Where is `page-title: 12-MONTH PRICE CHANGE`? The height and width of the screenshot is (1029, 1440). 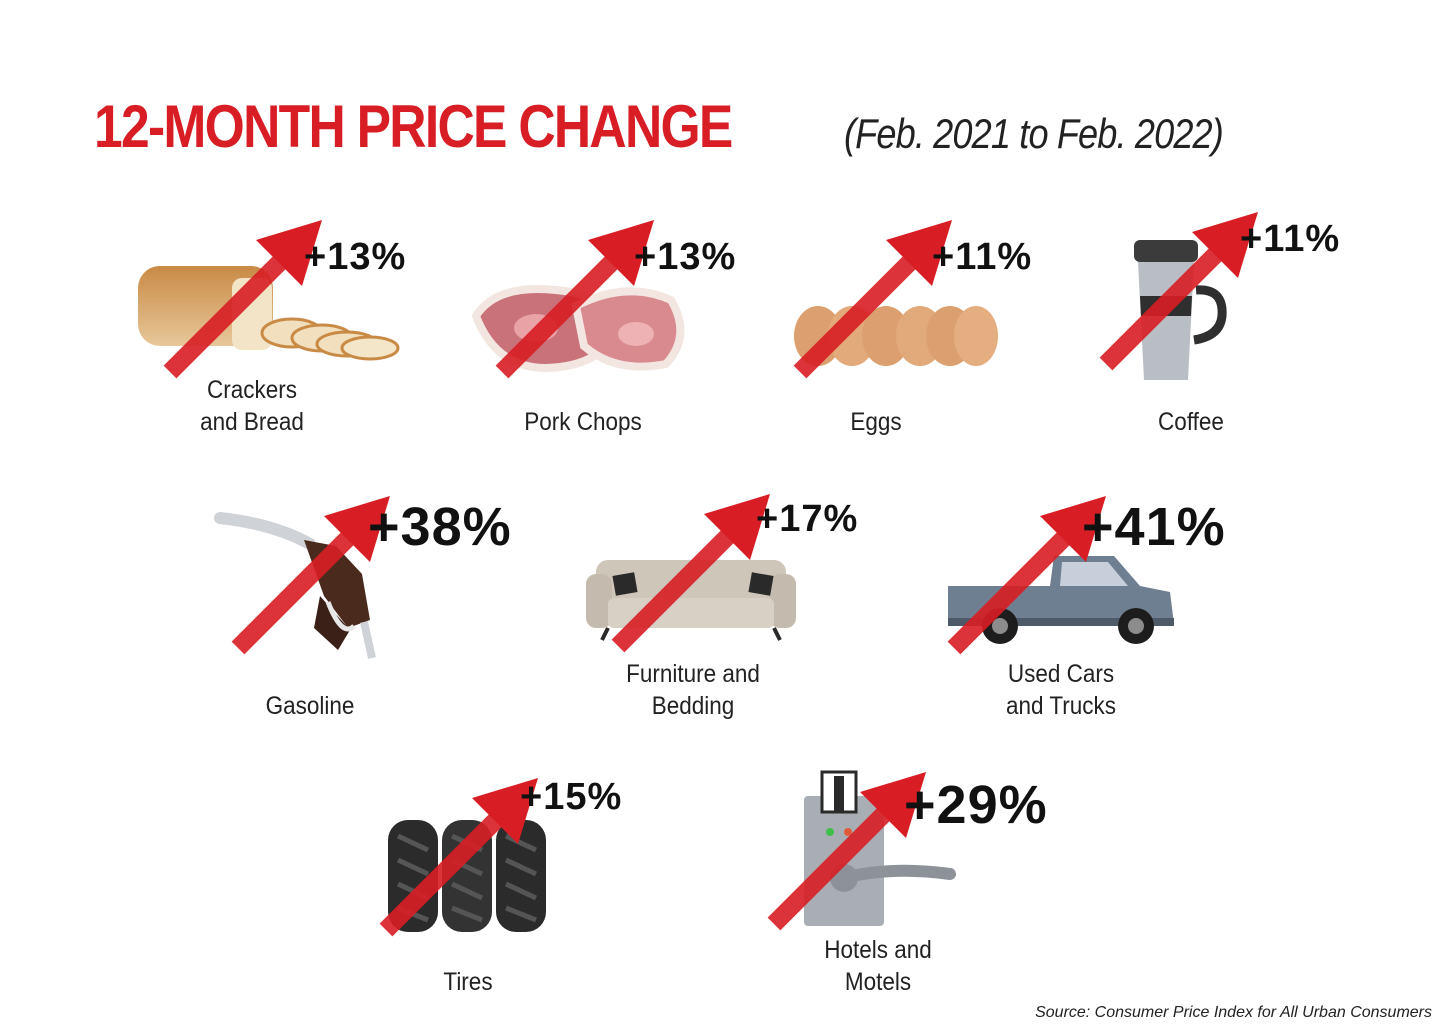 page-title: 12-MONTH PRICE CHANGE is located at coordinates (413, 126).